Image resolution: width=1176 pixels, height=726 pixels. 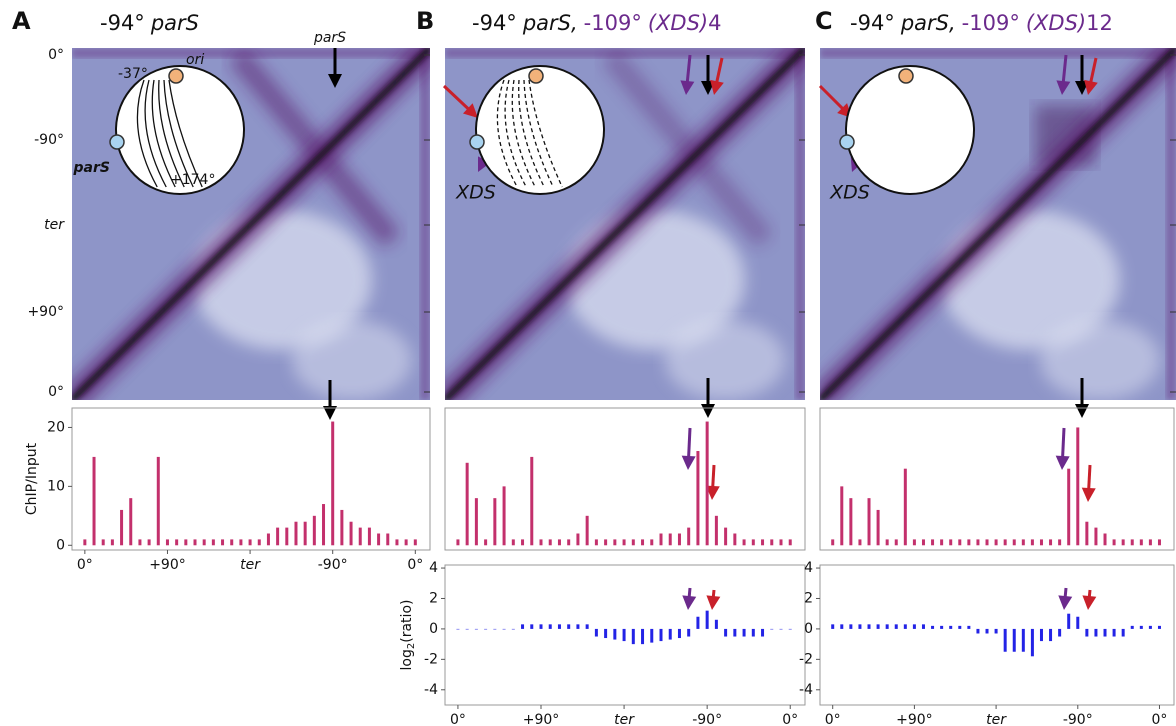 I want to click on chromosome, so click(x=910, y=130).